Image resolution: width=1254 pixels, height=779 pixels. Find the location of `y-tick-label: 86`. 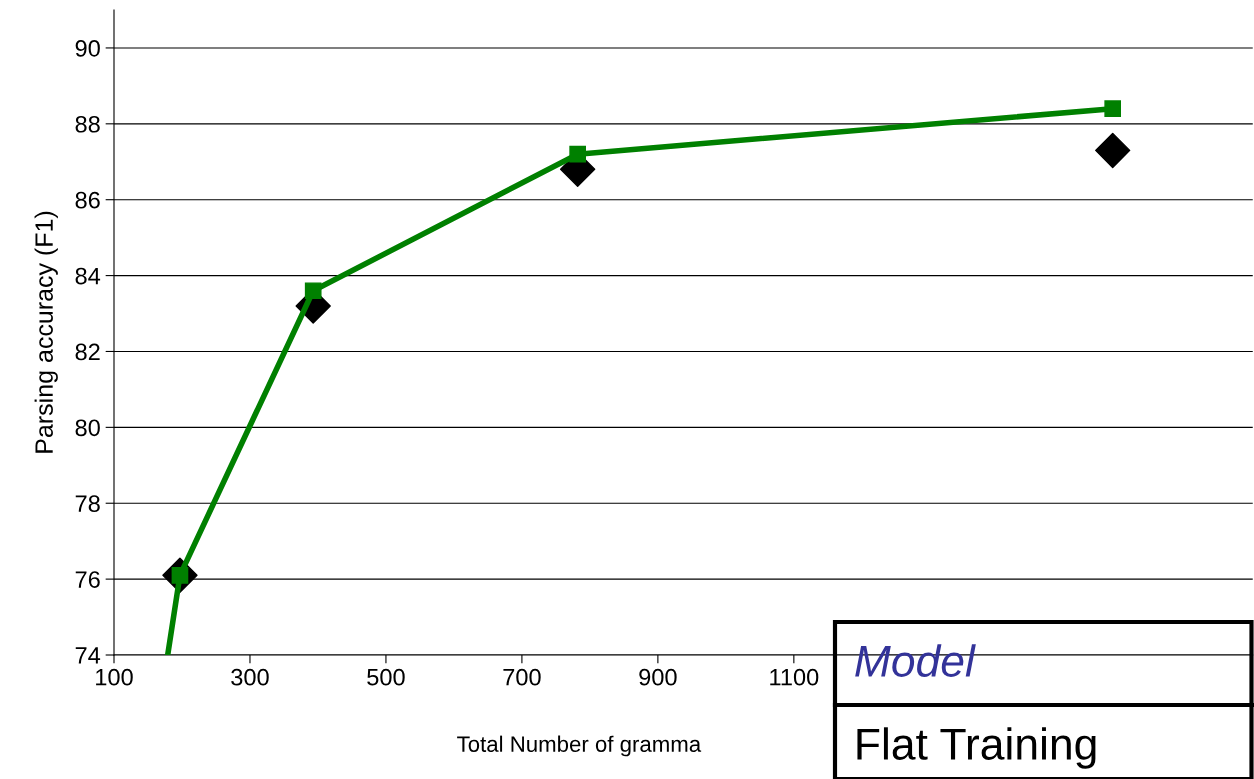

y-tick-label: 86 is located at coordinates (87, 200).